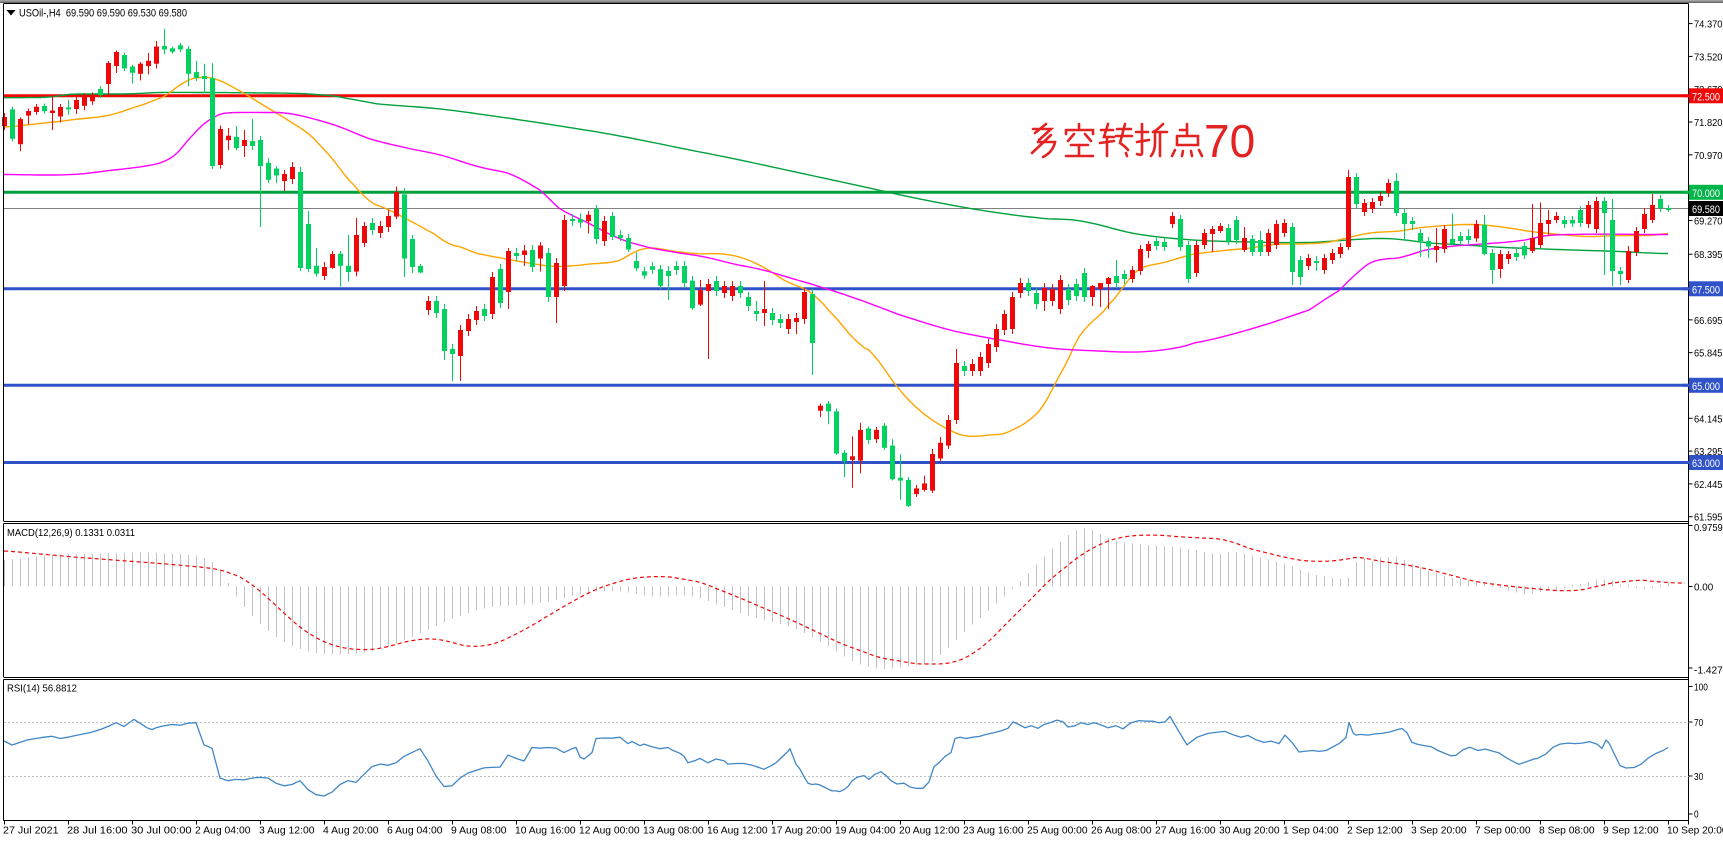  Describe the element at coordinates (223, 831) in the screenshot. I see `svg-text: 2 Aug 04:00` at that location.